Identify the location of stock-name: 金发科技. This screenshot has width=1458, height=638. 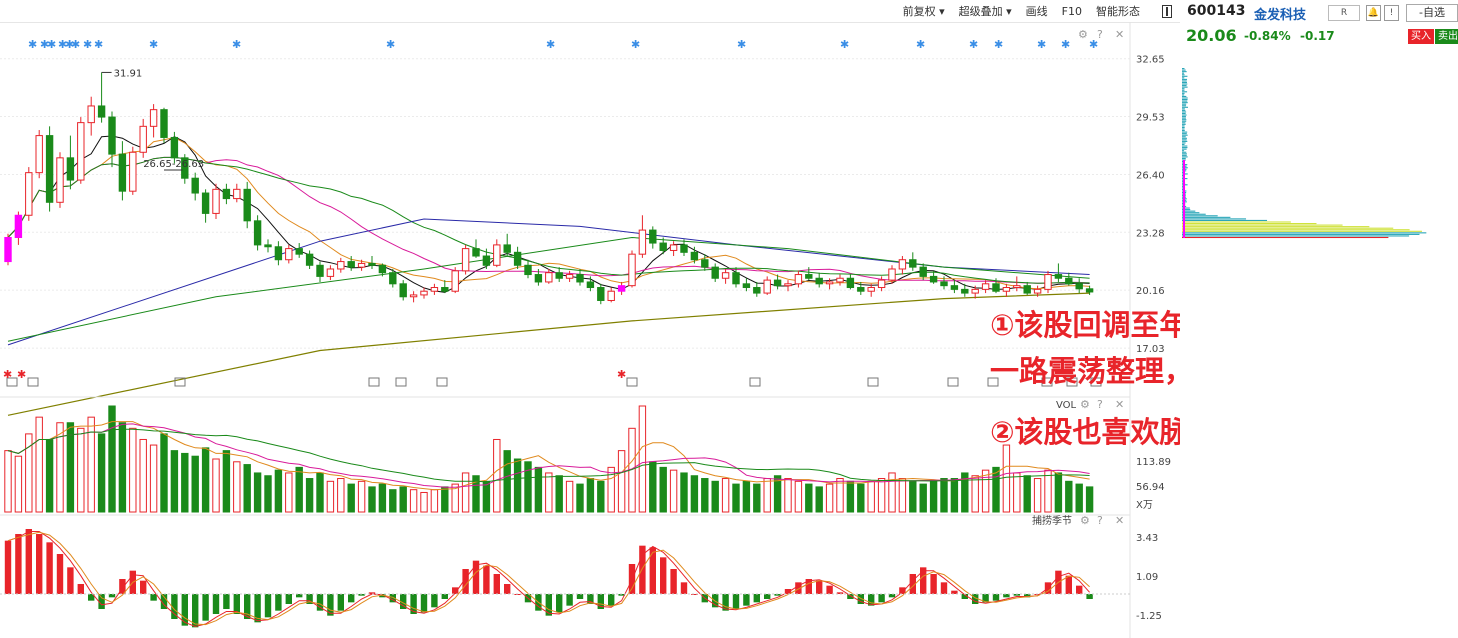
(1280, 13).